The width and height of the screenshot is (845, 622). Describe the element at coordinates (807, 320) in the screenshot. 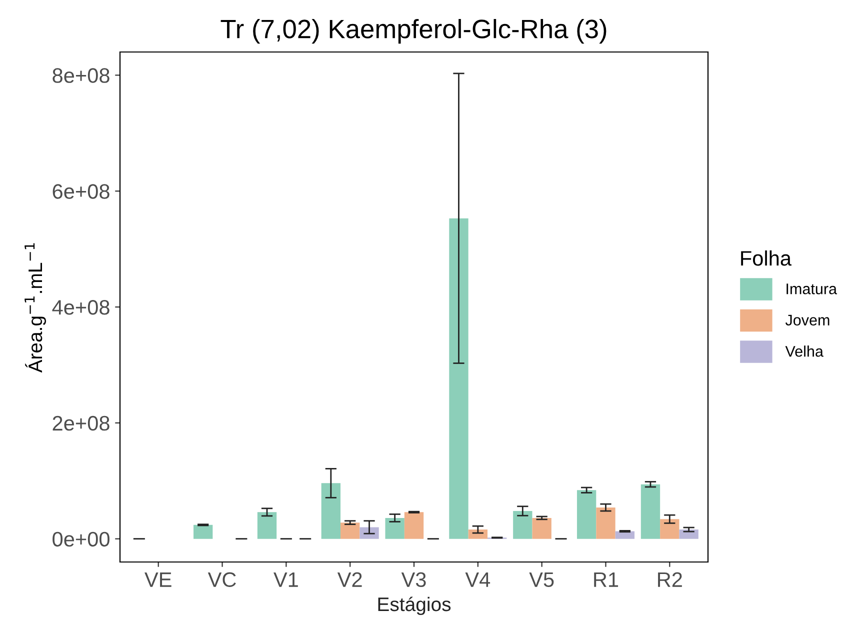

I see `legend-label: Jovem` at that location.